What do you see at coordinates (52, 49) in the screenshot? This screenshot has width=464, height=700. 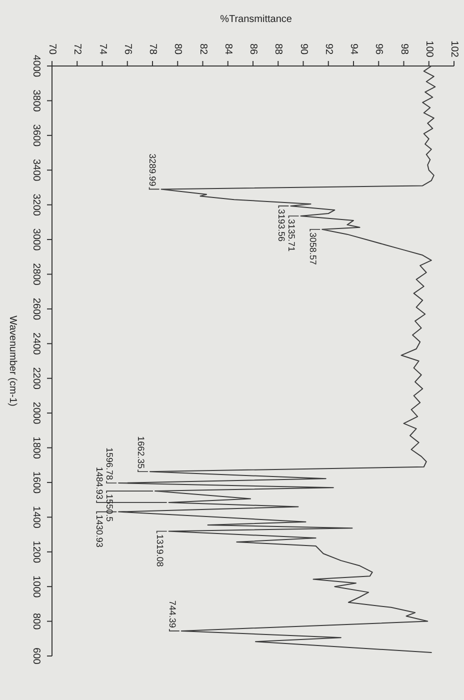 I see `x-tick-label: 70` at bounding box center [52, 49].